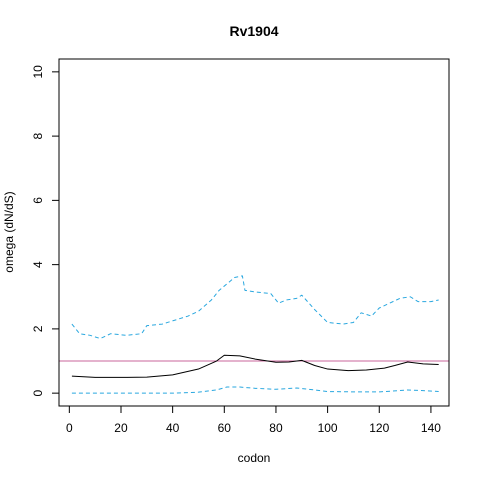 The height and width of the screenshot is (480, 480). What do you see at coordinates (379, 428) in the screenshot?
I see `x-tick-label: 120` at bounding box center [379, 428].